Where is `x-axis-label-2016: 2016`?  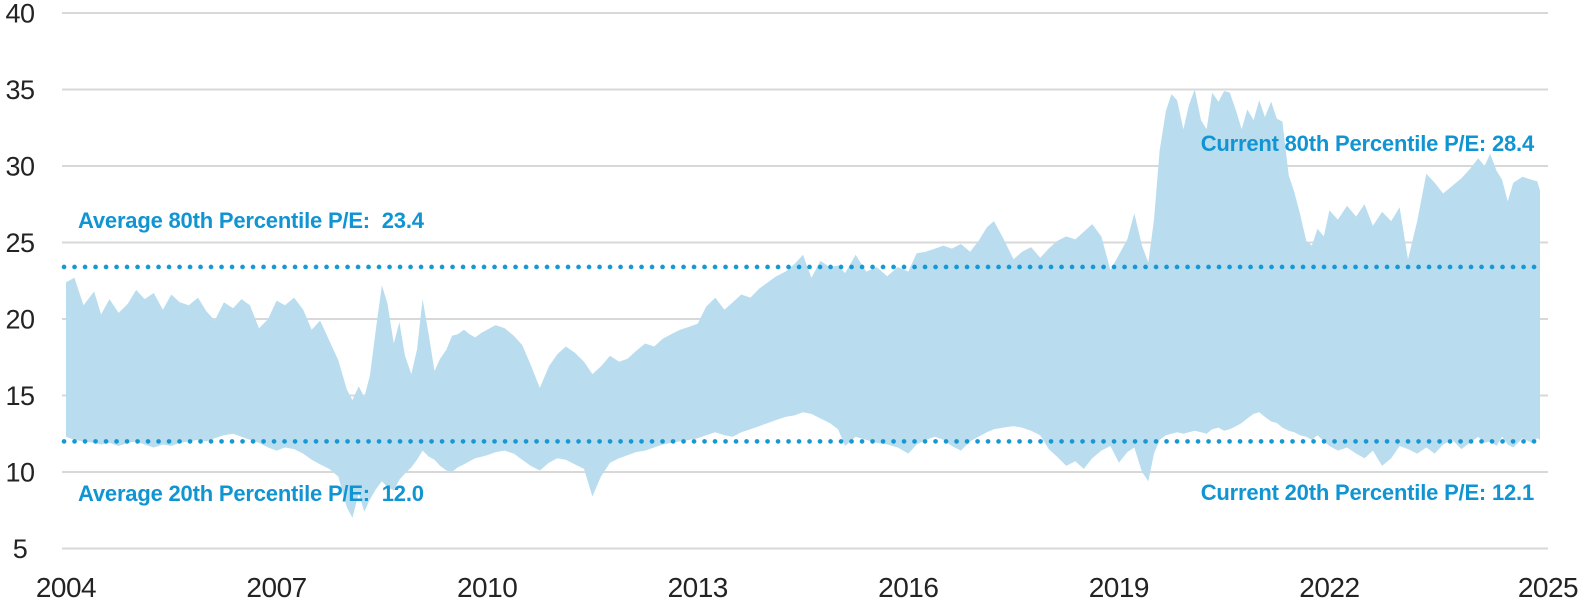 x-axis-label-2016: 2016 is located at coordinates (908, 587).